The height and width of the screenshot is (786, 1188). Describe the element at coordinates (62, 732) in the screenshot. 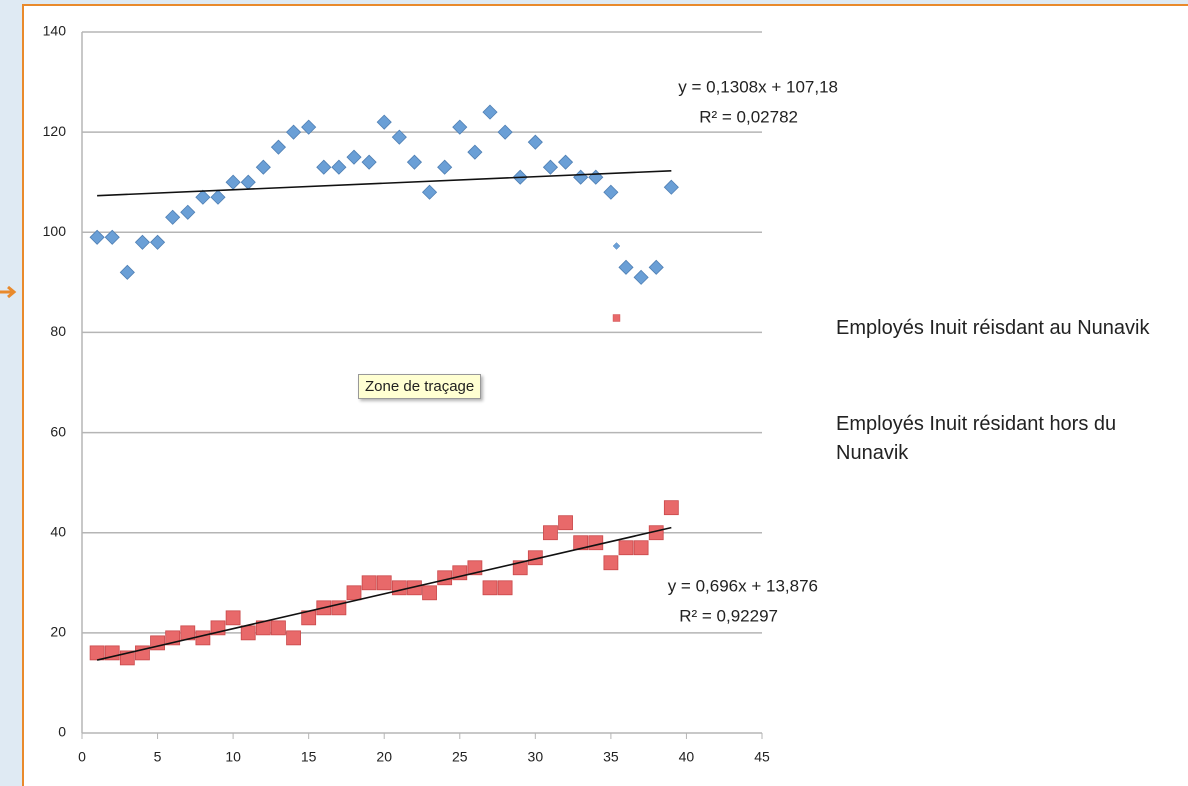

I see `y-tick-label: 0` at that location.